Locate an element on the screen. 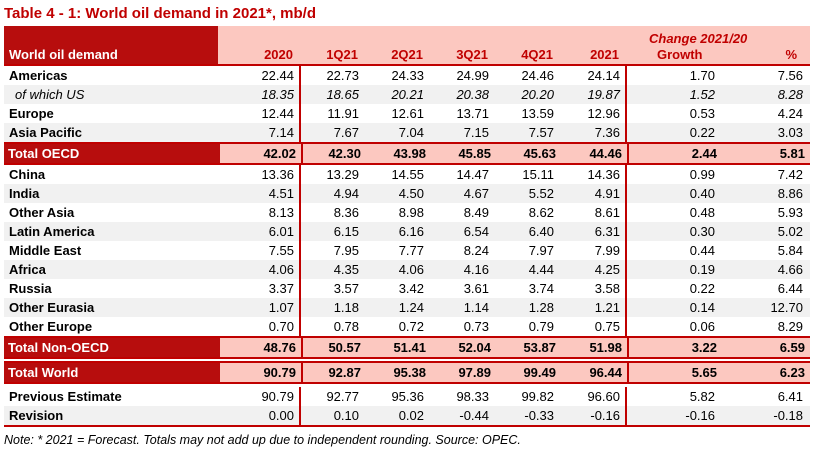 The height and width of the screenshot is (450, 814). cell-value: 24.46 is located at coordinates (537, 75).